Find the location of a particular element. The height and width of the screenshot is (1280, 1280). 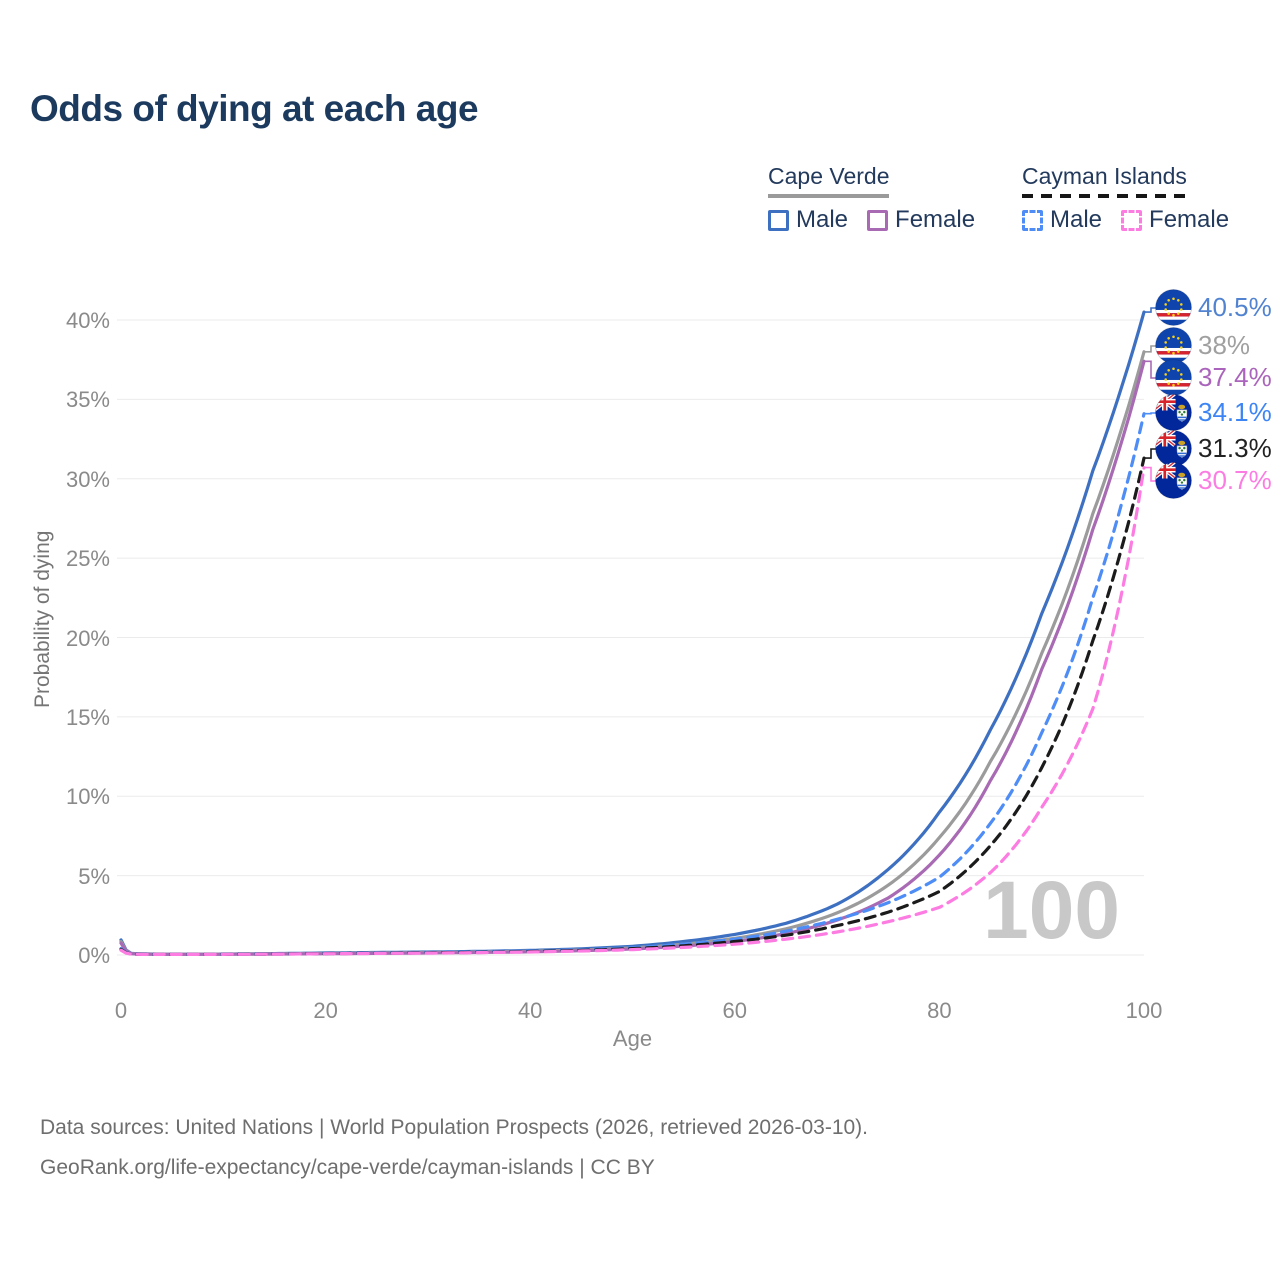

end-label-cape-verde-male: 40.5% is located at coordinates (1213, 307).